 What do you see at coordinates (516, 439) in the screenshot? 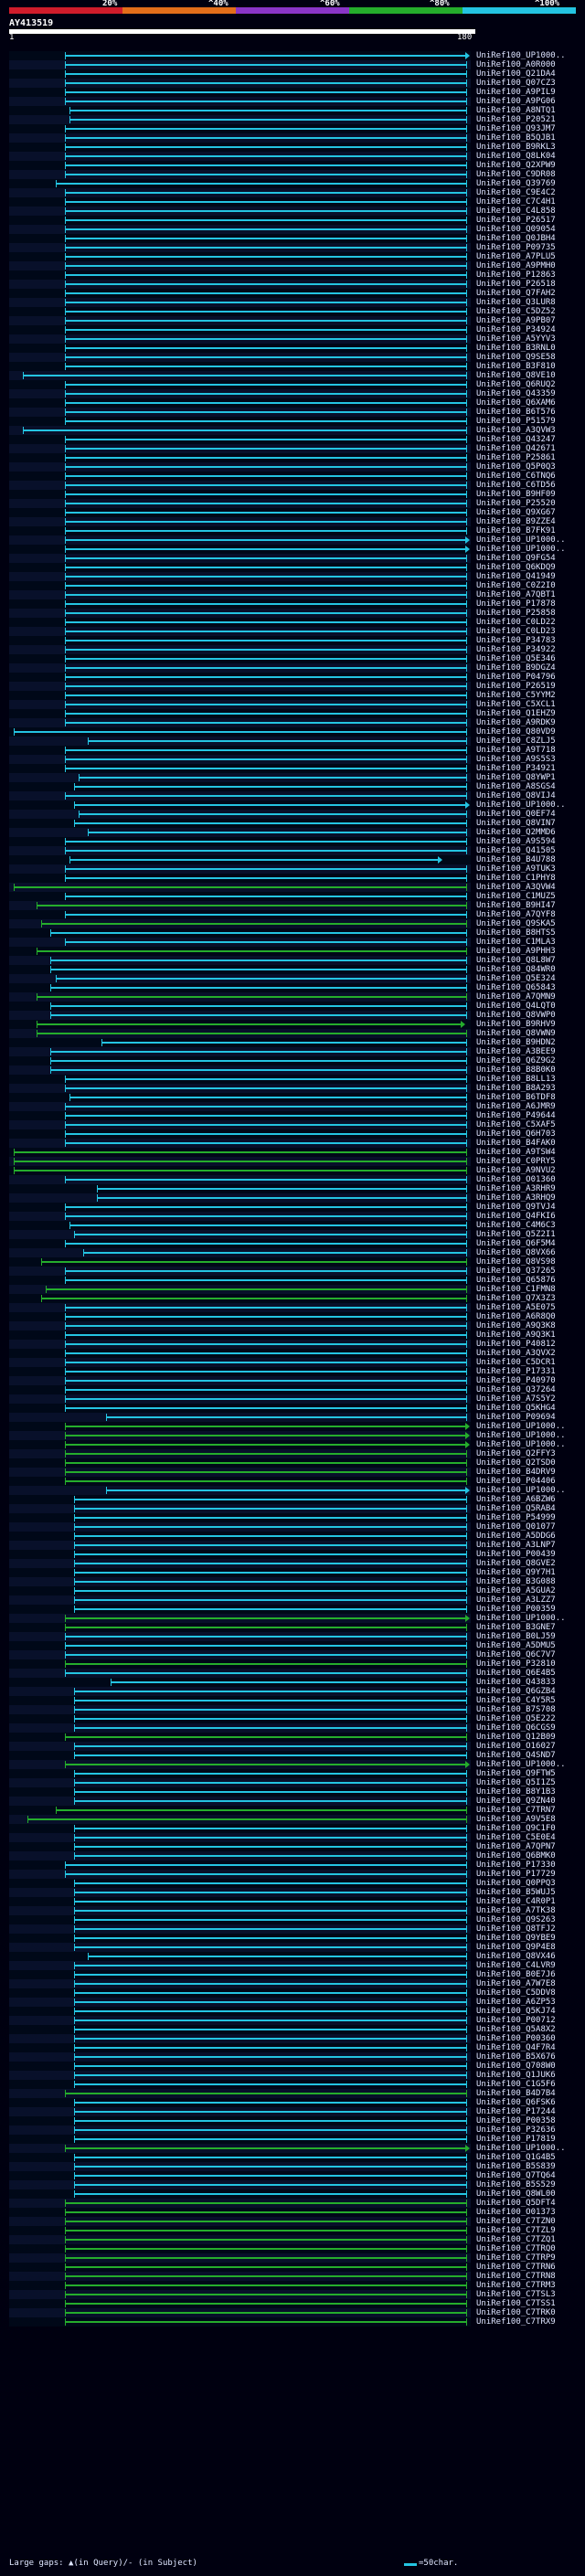
I see `hit-link: UniRef100_Q43247` at bounding box center [516, 439].